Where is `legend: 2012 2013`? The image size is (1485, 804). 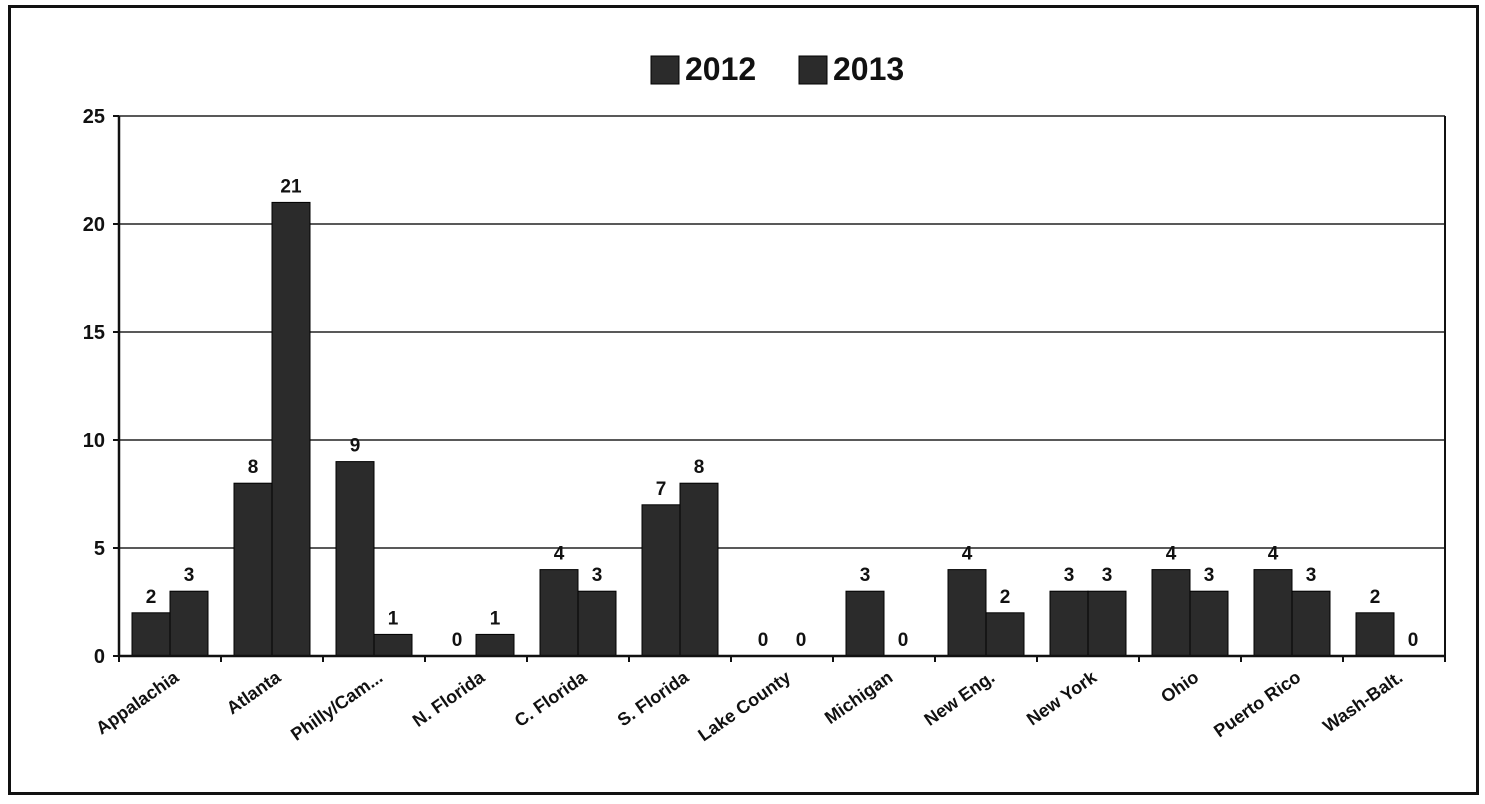
legend: 2012 2013 is located at coordinates (777, 69).